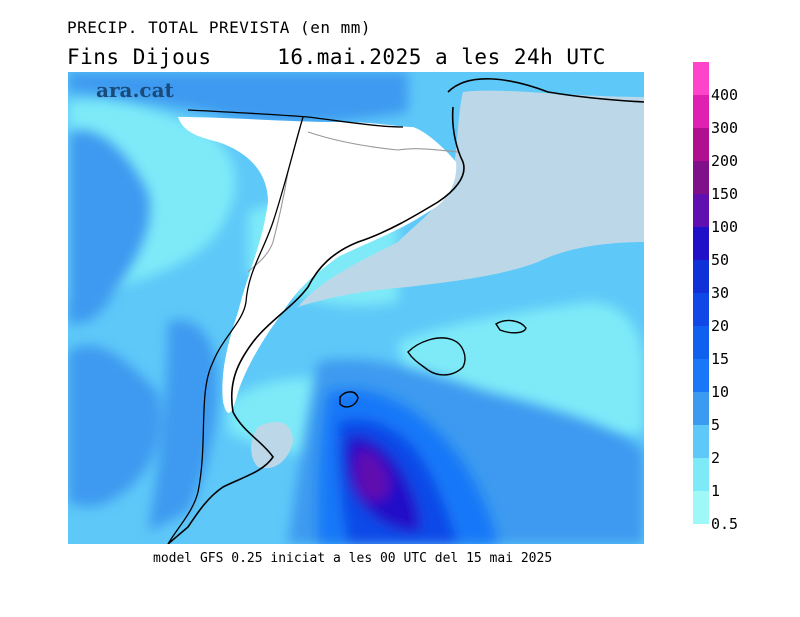  Describe the element at coordinates (725, 524) in the screenshot. I see `legend-label: 0.5` at that location.